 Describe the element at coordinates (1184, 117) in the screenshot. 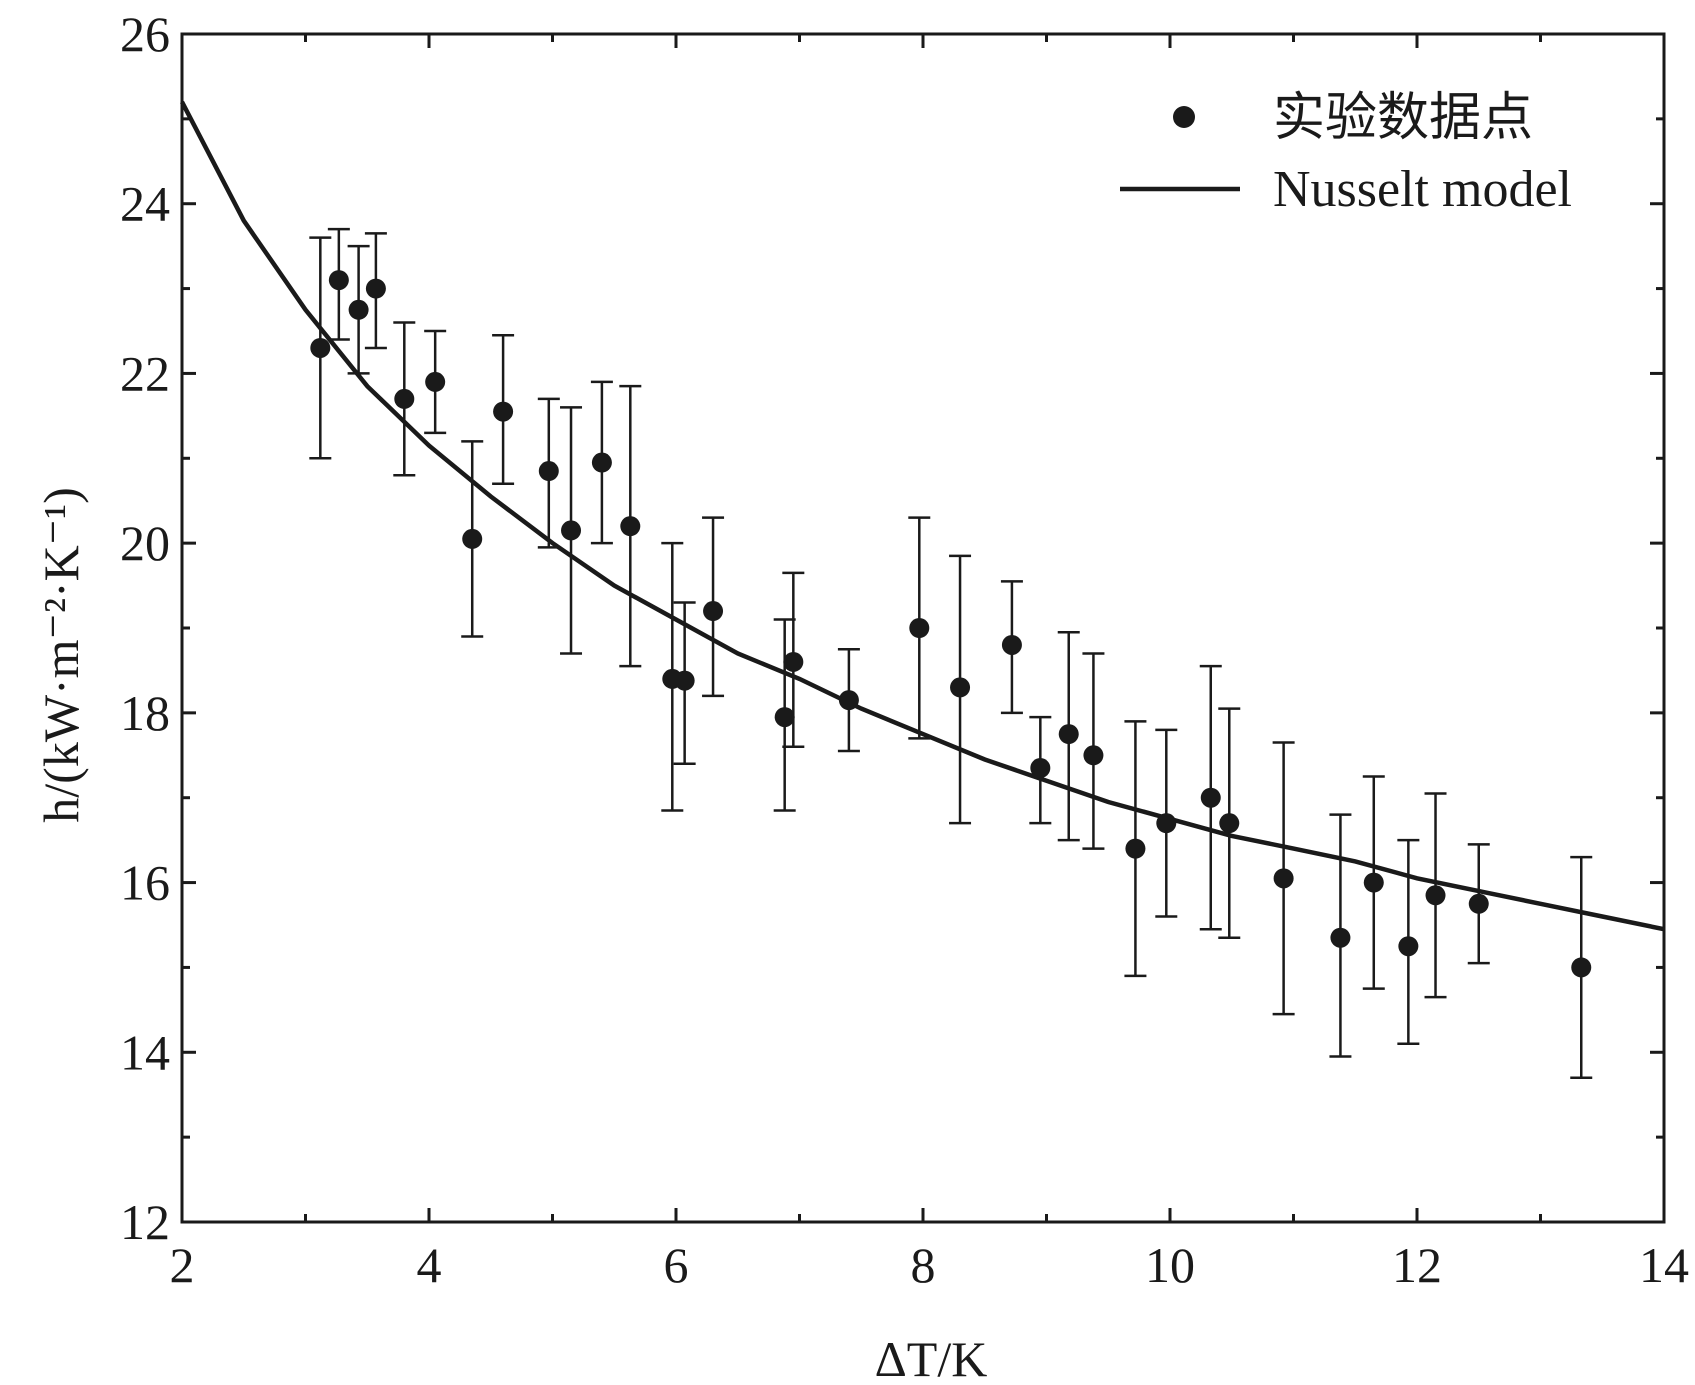

I see `legend-marker-points` at that location.